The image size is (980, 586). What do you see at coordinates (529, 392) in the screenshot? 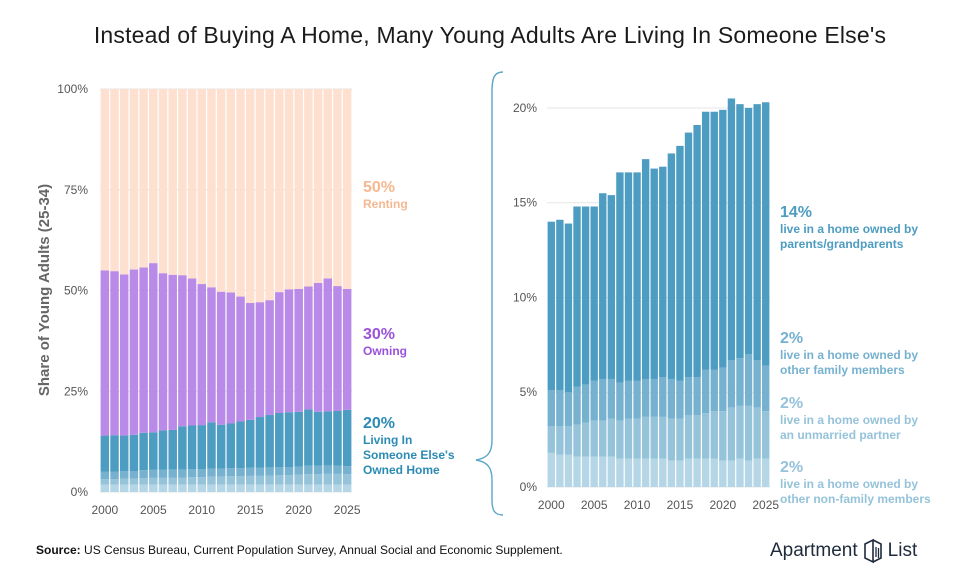
I see `right-y-tick-label: 5%` at bounding box center [529, 392].